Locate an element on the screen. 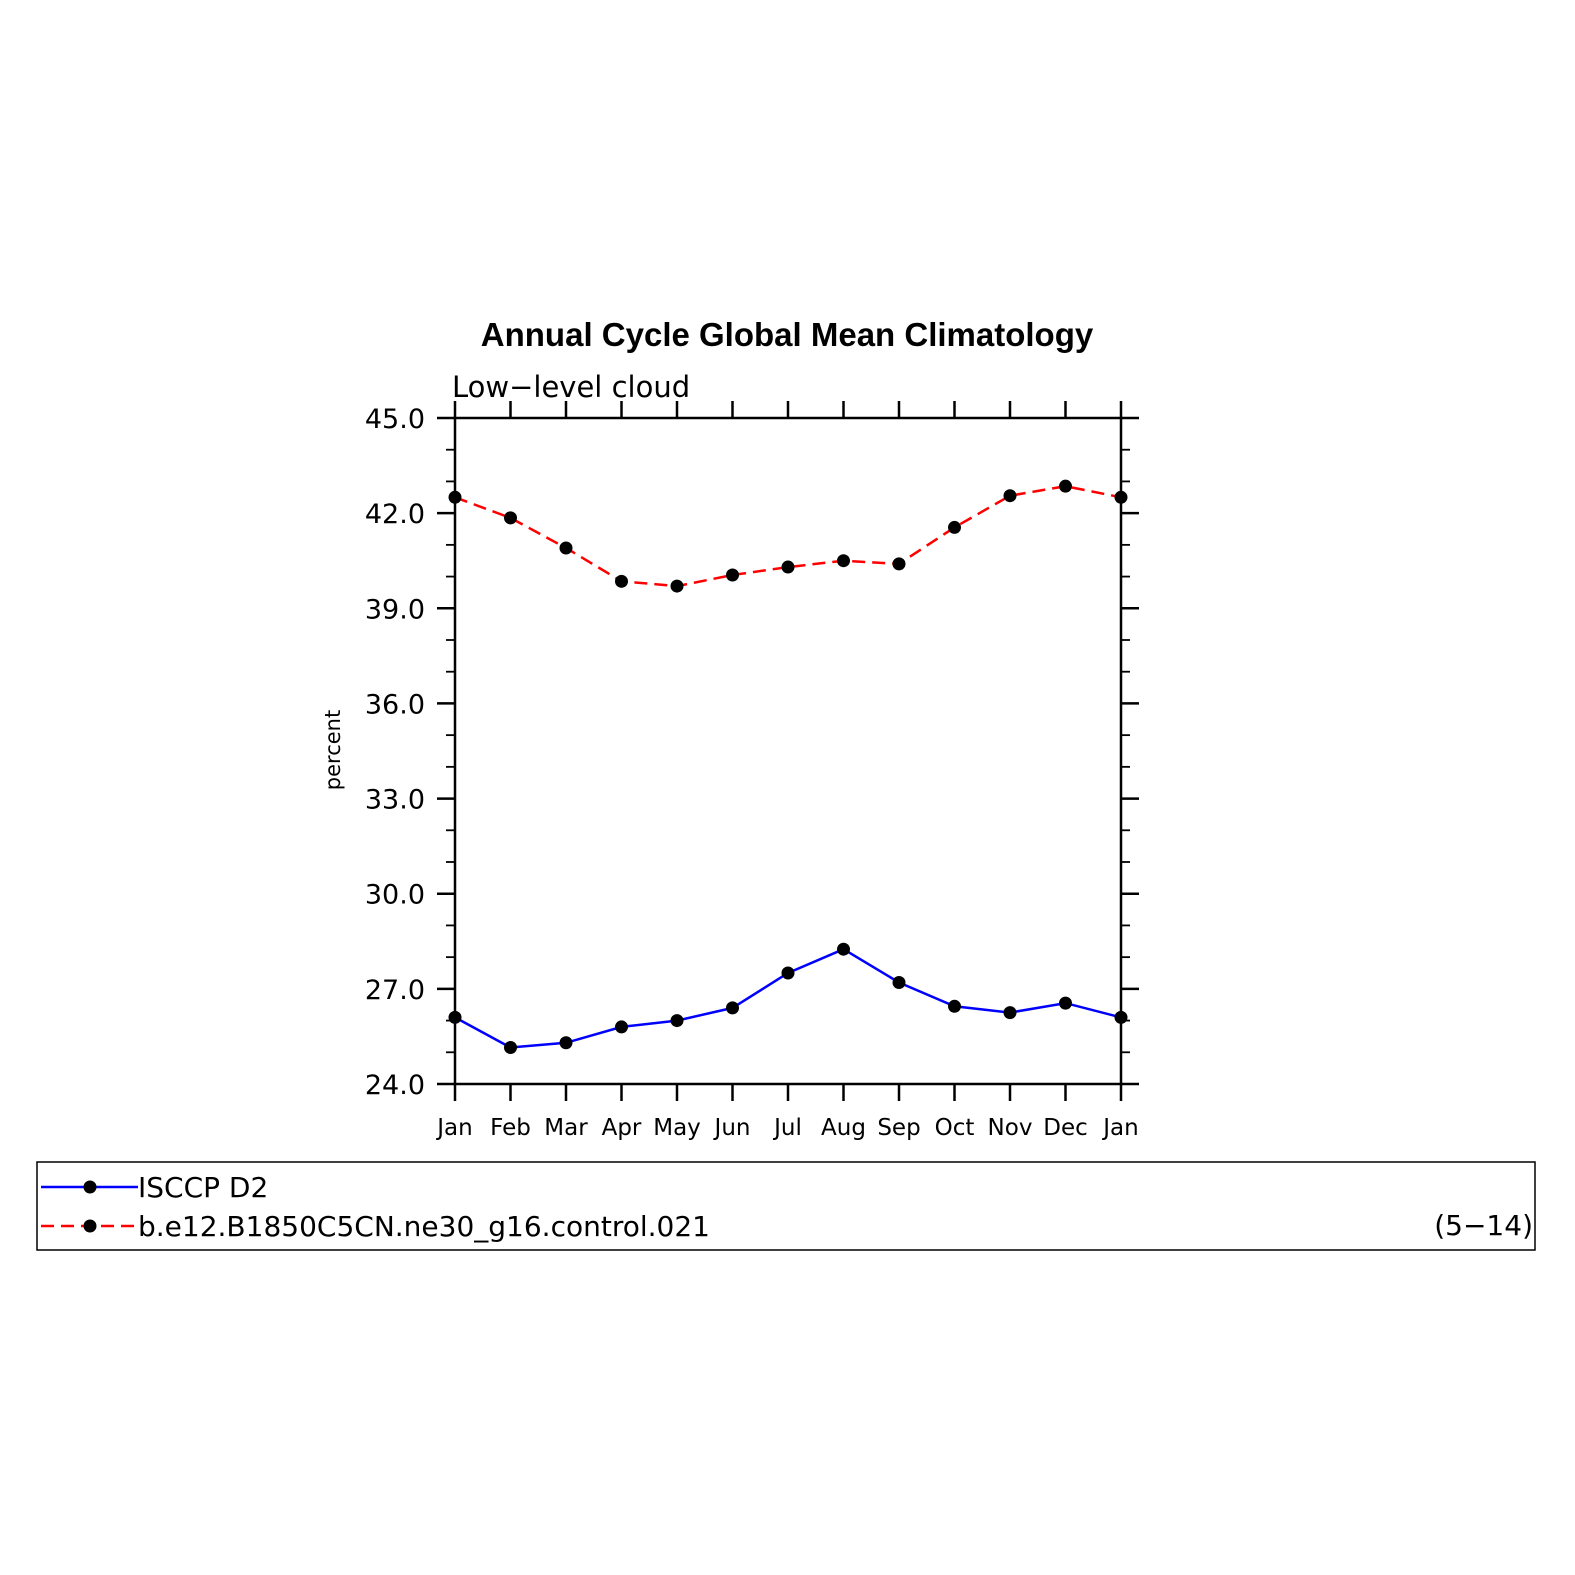 The image size is (1575, 1575). x-tick-label: Aug is located at coordinates (843, 1128).